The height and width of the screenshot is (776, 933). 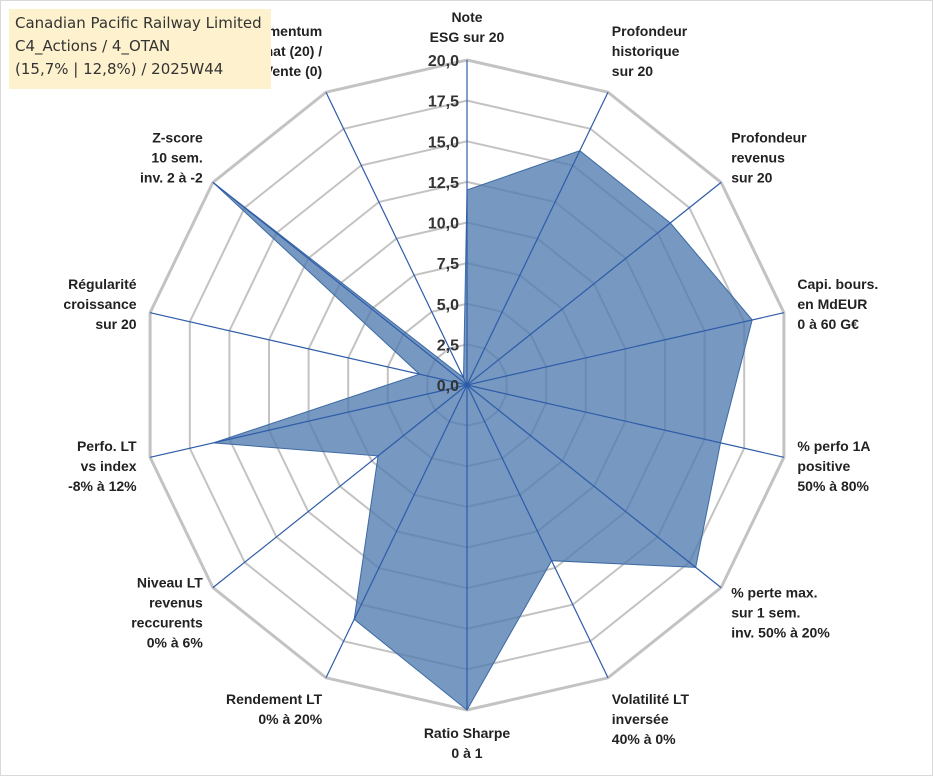 I want to click on axis-label-12: inv. 2 à -2, so click(x=171, y=177).